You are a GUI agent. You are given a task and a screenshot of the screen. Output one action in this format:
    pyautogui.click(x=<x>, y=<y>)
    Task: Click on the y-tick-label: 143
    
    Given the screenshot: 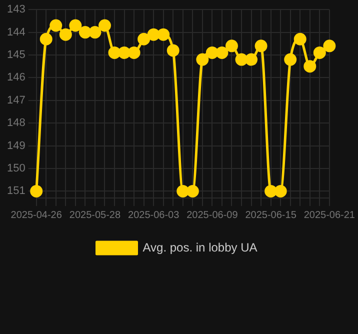 What is the action you would take?
    pyautogui.click(x=16, y=10)
    